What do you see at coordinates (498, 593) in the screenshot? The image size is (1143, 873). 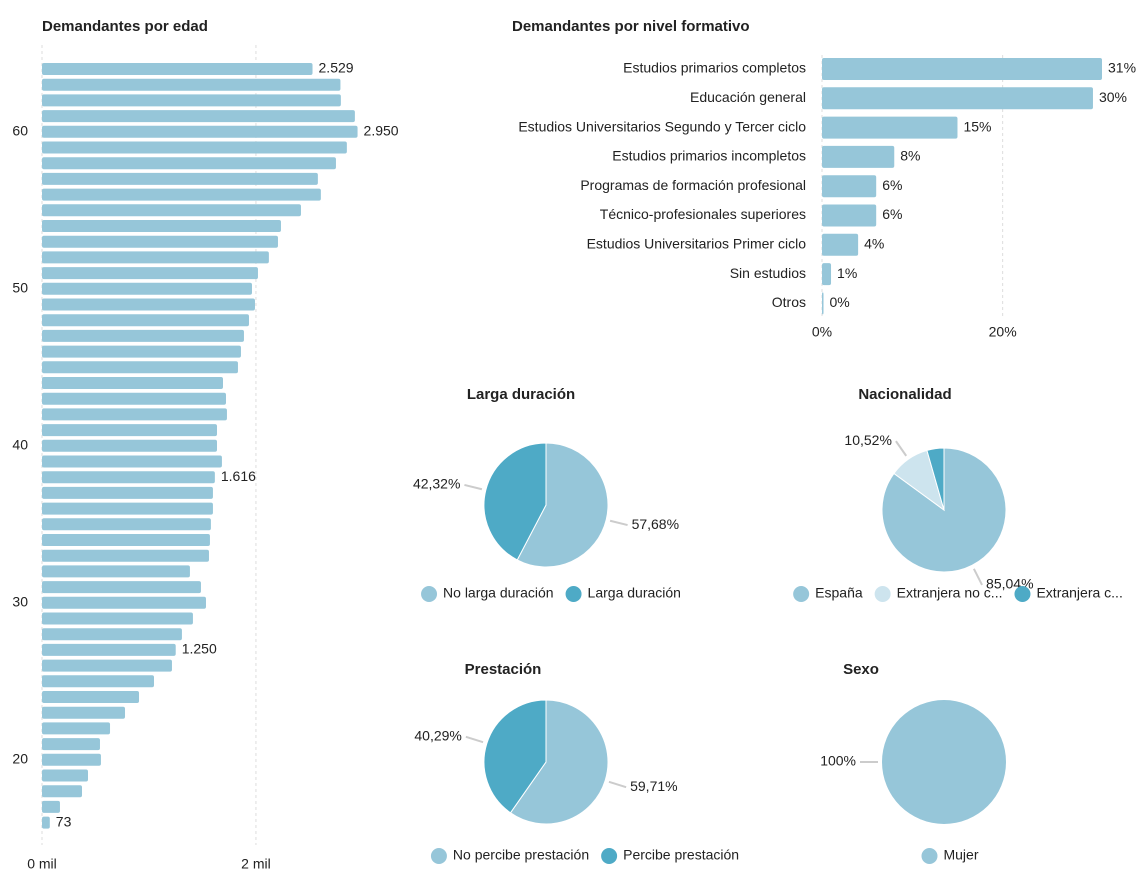 I see `legend-label: No larga duración` at bounding box center [498, 593].